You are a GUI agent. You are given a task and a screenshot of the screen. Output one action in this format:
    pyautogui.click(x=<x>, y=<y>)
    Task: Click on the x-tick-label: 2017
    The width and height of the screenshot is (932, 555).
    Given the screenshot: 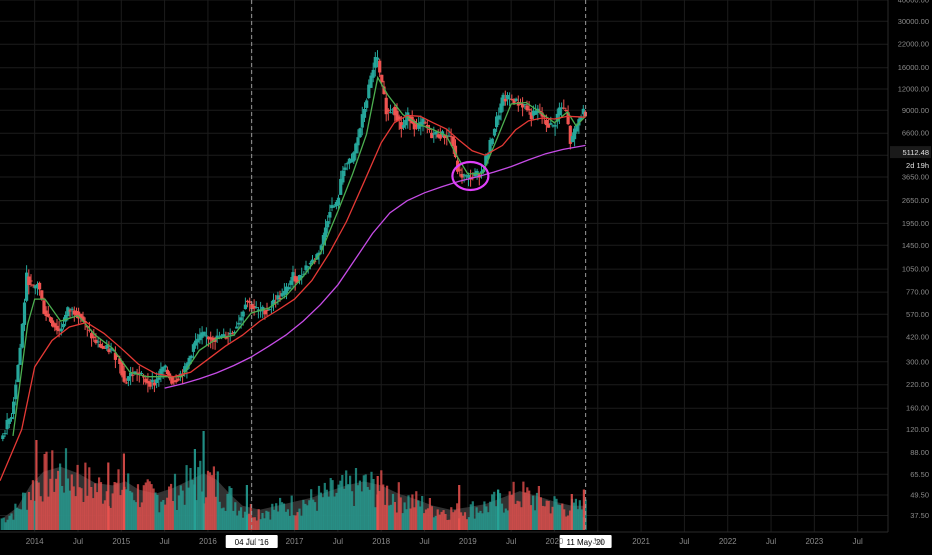 What is the action you would take?
    pyautogui.click(x=295, y=541)
    